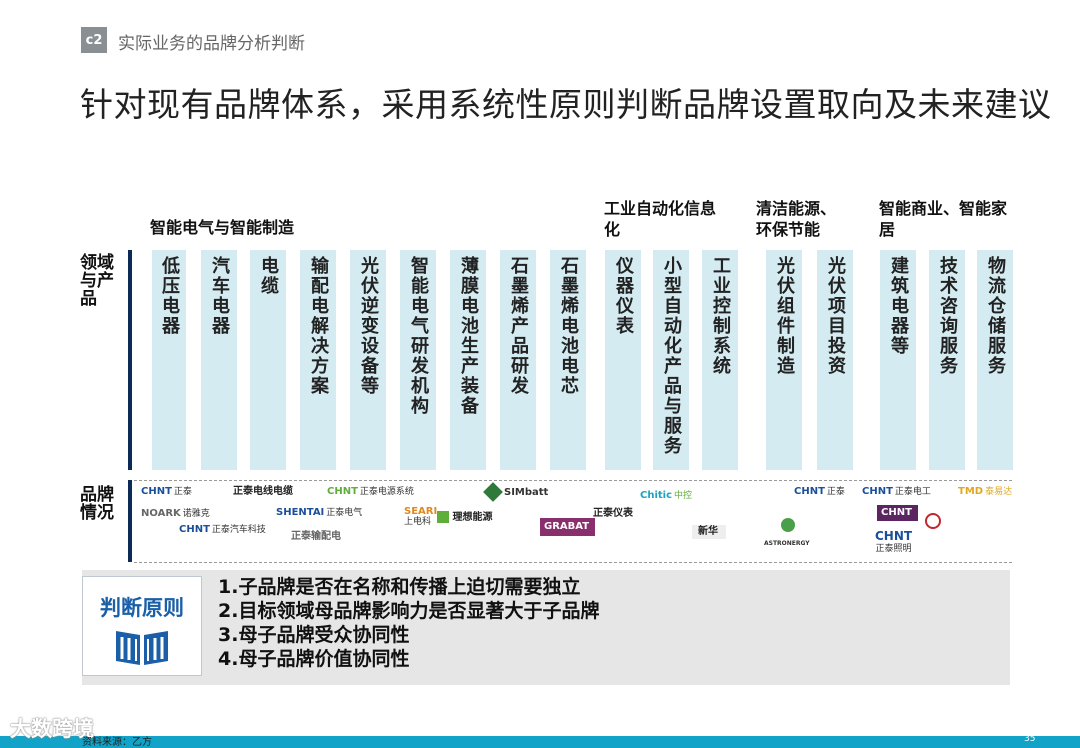 The height and width of the screenshot is (748, 1080). What do you see at coordinates (518, 326) in the screenshot?
I see `domain-column-label: 石墨烯产品研发` at bounding box center [518, 326].